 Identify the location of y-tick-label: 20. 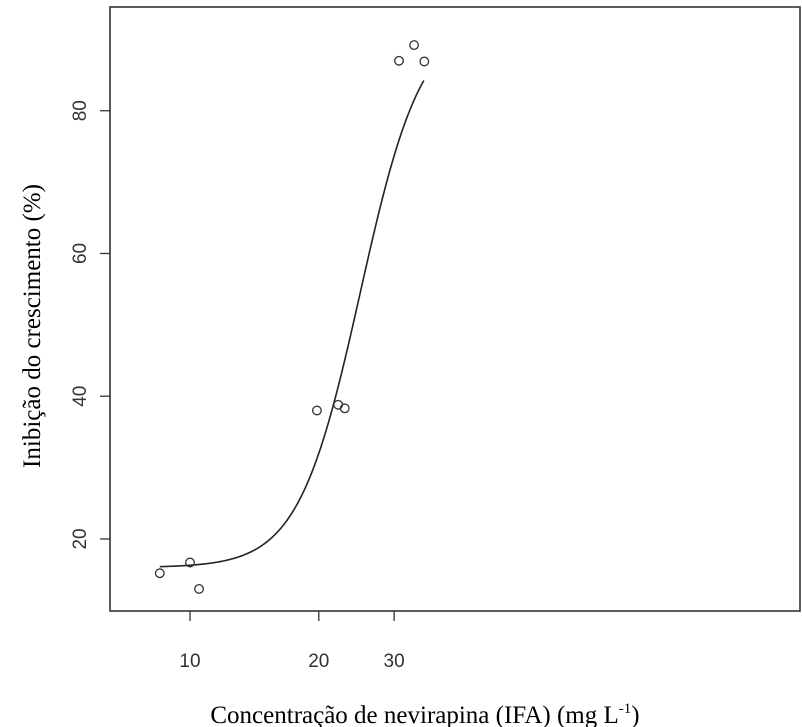
(80, 538).